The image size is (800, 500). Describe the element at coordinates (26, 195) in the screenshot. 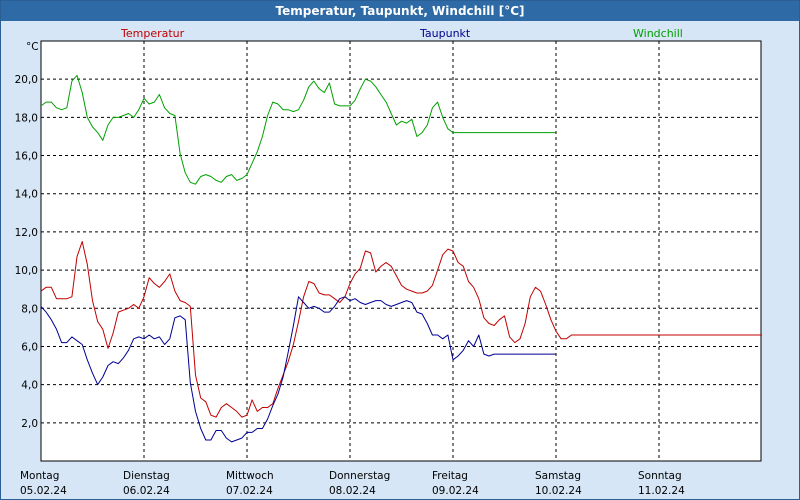

I see `y-tick-label: 14,0` at that location.